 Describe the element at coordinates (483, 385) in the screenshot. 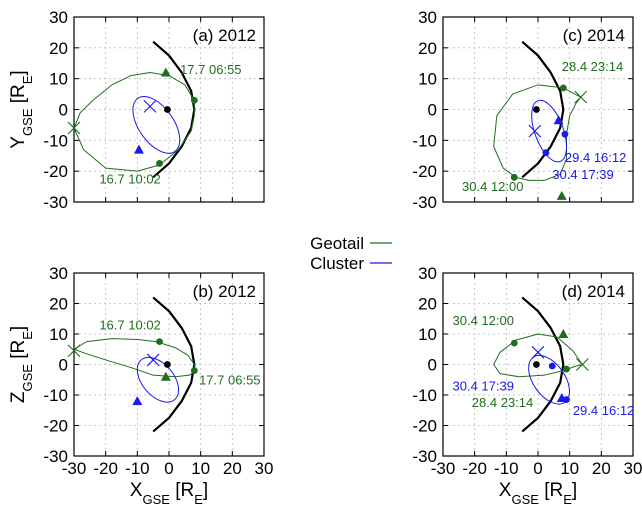

I see `time-annotation: 30.4 17:39` at that location.